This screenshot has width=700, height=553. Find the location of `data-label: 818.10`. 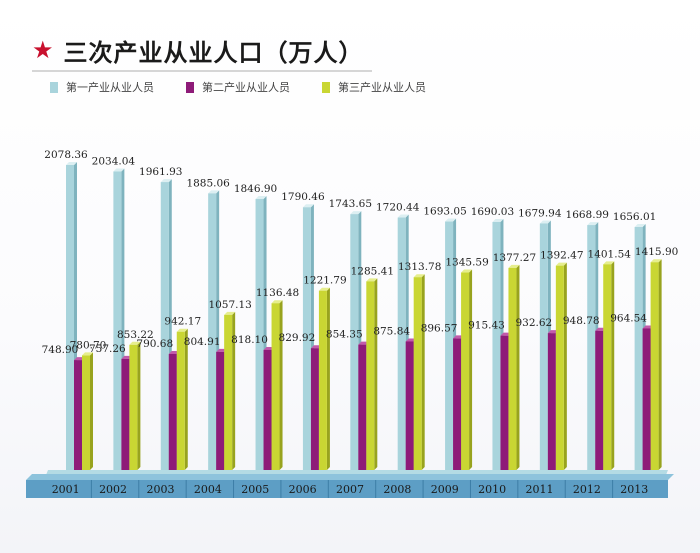

data-label: 818.10 is located at coordinates (249, 340).